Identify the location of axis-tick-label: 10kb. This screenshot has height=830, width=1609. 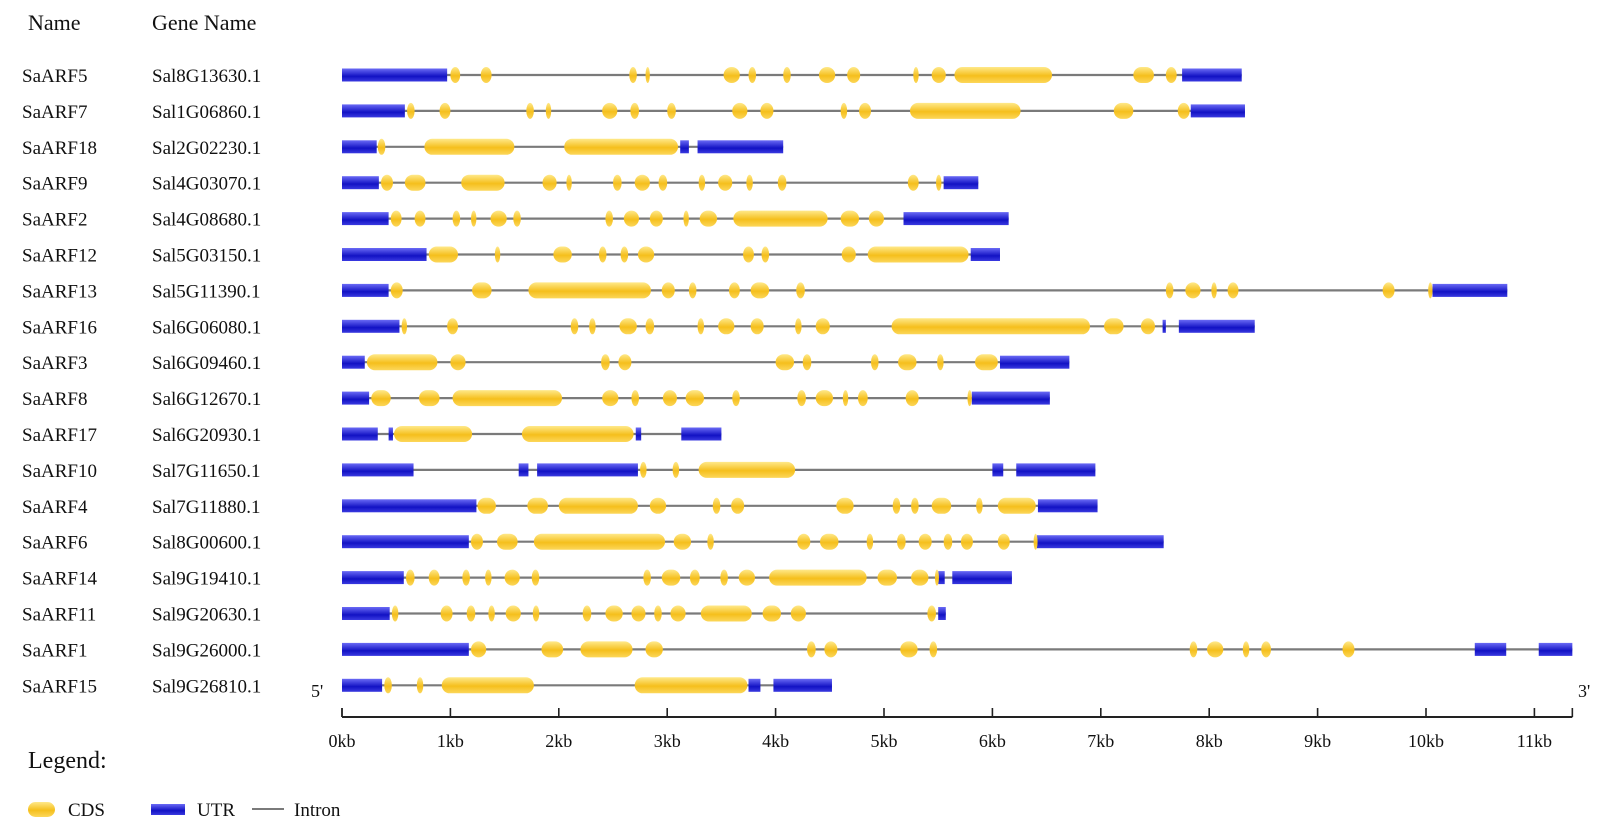
(1426, 741).